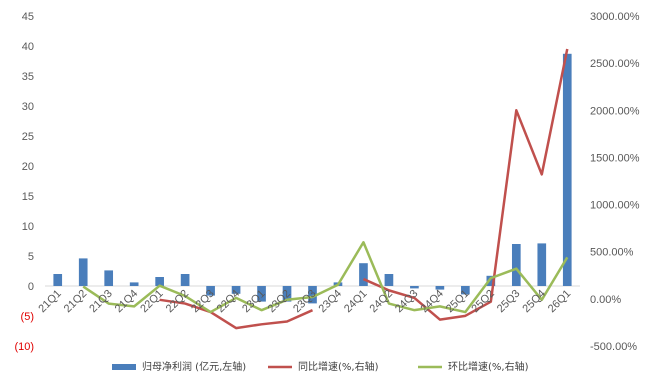 The height and width of the screenshot is (380, 657). I want to click on legend-label: 归母净利润 (亿元,左轴), so click(194, 366).